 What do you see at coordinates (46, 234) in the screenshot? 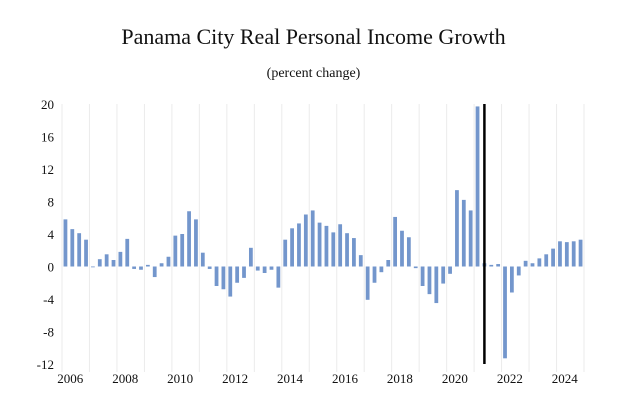
I see `y-axis-tick-labels: 20 16 12 8 4 0 -4 -8 -12` at bounding box center [46, 234].